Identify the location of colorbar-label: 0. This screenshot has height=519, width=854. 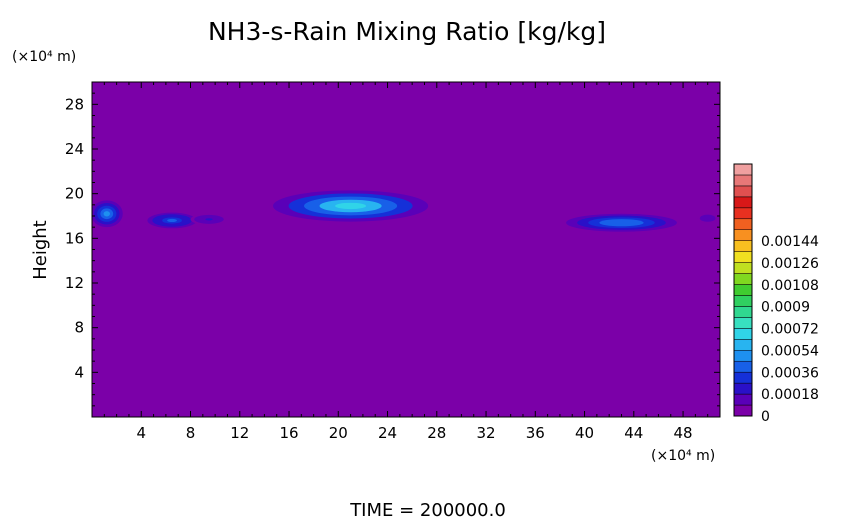
(765, 417).